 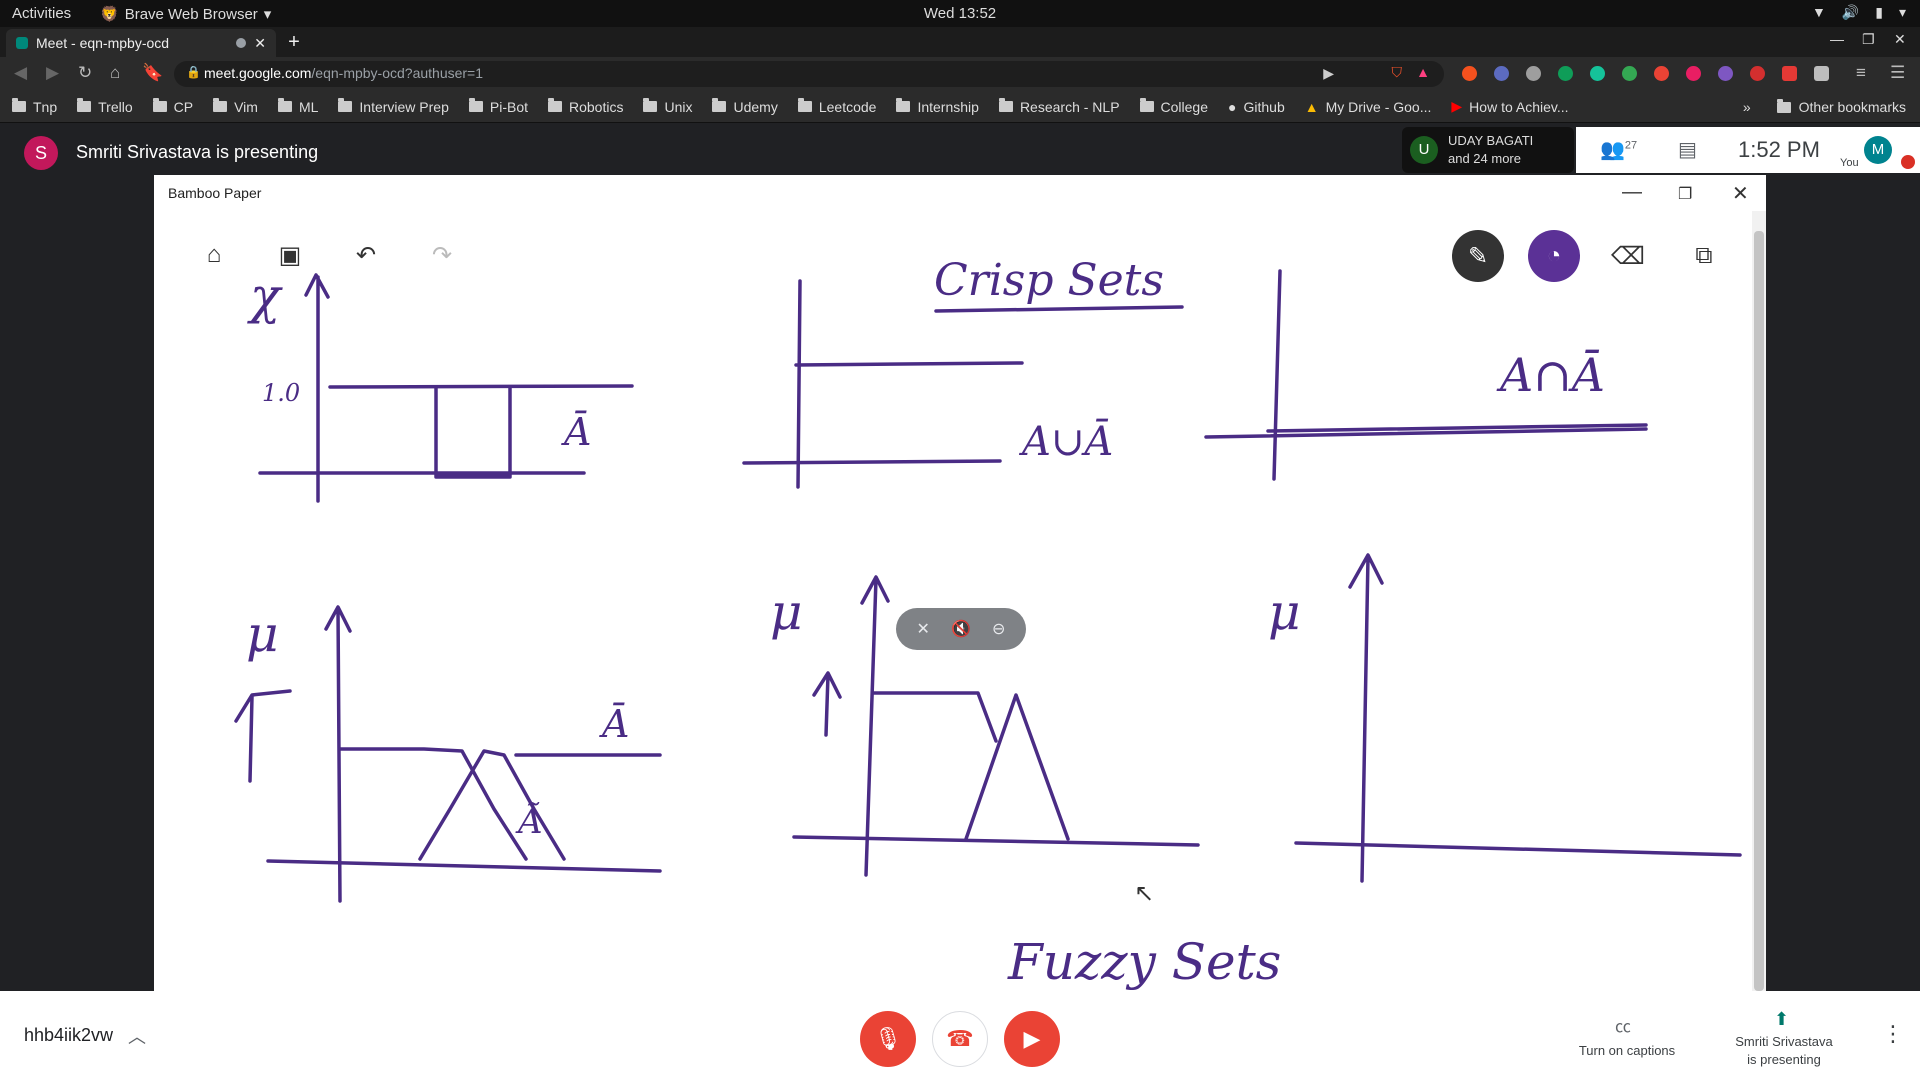 What do you see at coordinates (115, 72) in the screenshot?
I see `home-button: ⌂` at bounding box center [115, 72].